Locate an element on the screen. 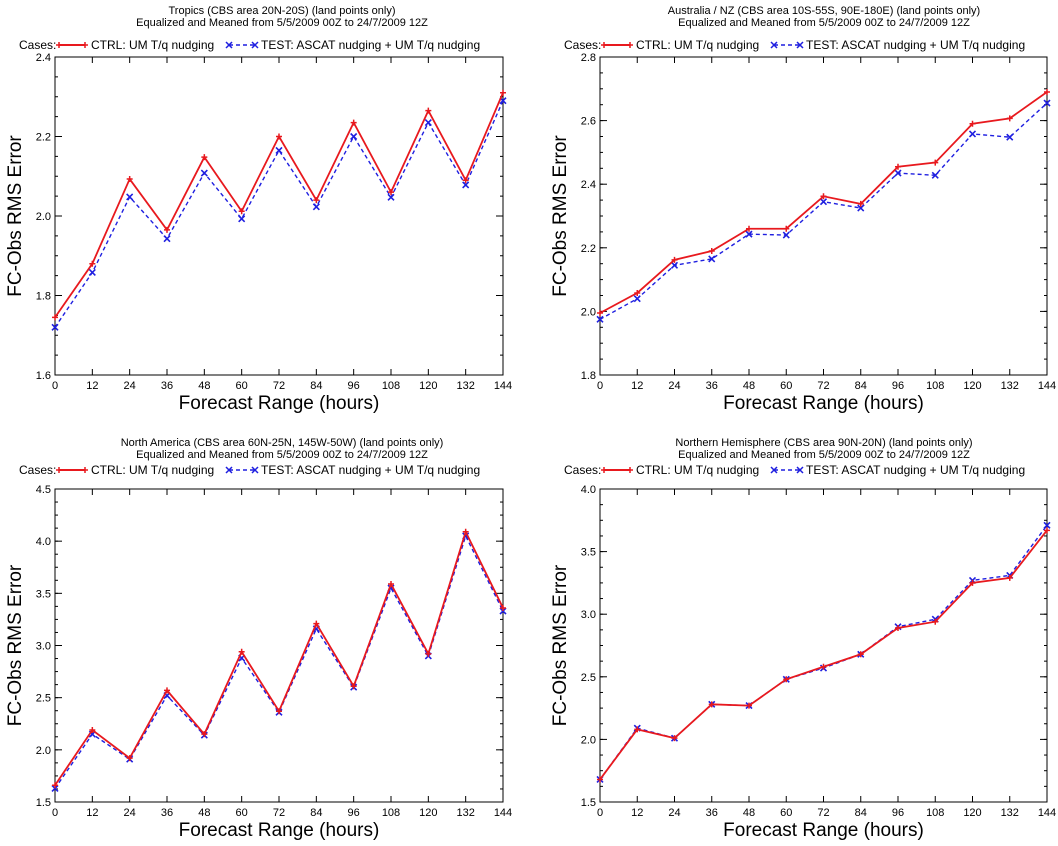 This screenshot has height=846, width=1058. legend-prefix: Cases: is located at coordinates (37, 45).